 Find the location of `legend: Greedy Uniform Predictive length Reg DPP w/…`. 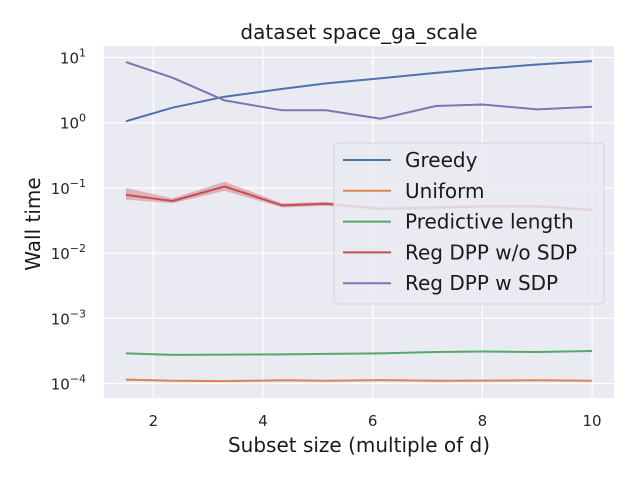

legend: Greedy Uniform Predictive length Reg DPP w/… is located at coordinates (469, 223).